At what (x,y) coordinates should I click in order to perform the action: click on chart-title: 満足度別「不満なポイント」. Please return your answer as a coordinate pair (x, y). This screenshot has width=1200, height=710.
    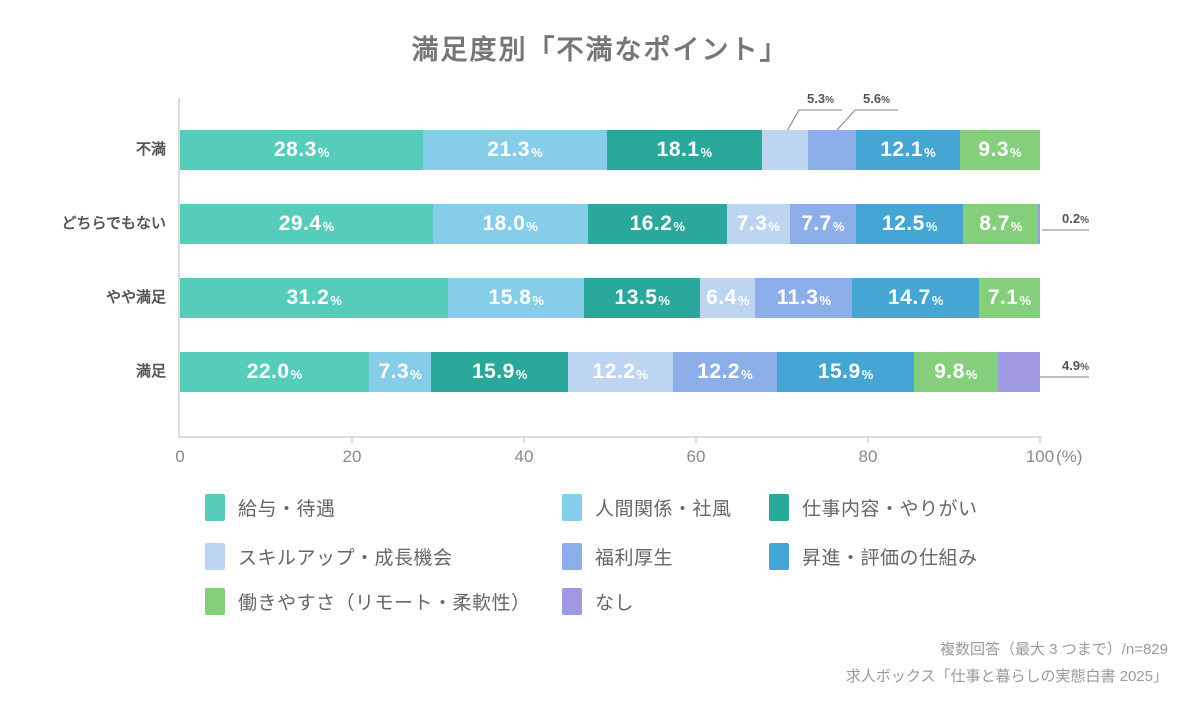
    Looking at the image, I should click on (600, 50).